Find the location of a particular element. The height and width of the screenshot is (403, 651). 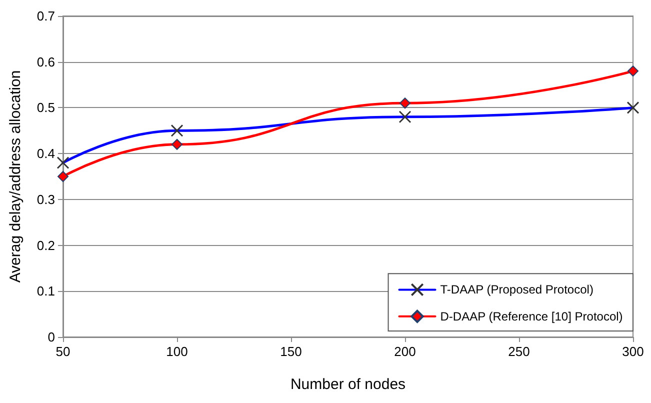

x-tick-label: 150 is located at coordinates (291, 351).